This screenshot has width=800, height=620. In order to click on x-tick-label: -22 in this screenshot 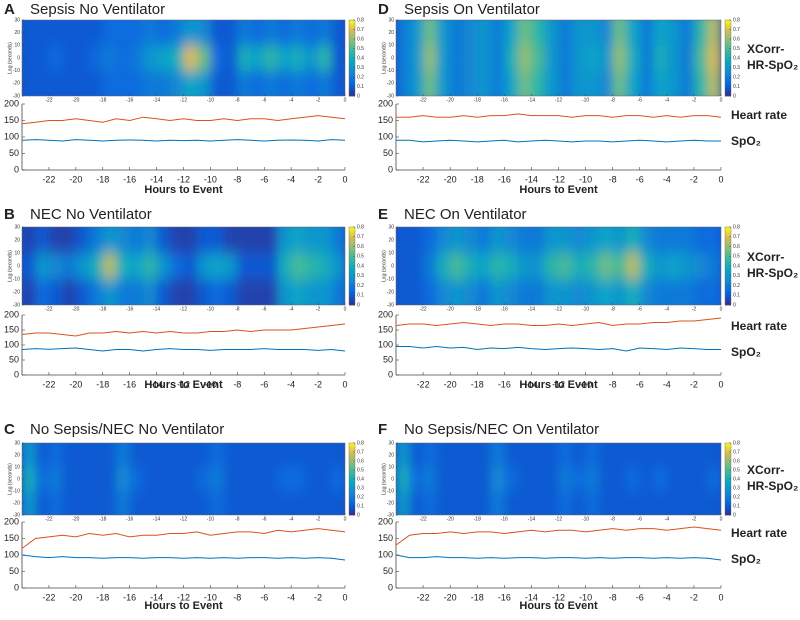, I will do `click(48, 519)`.